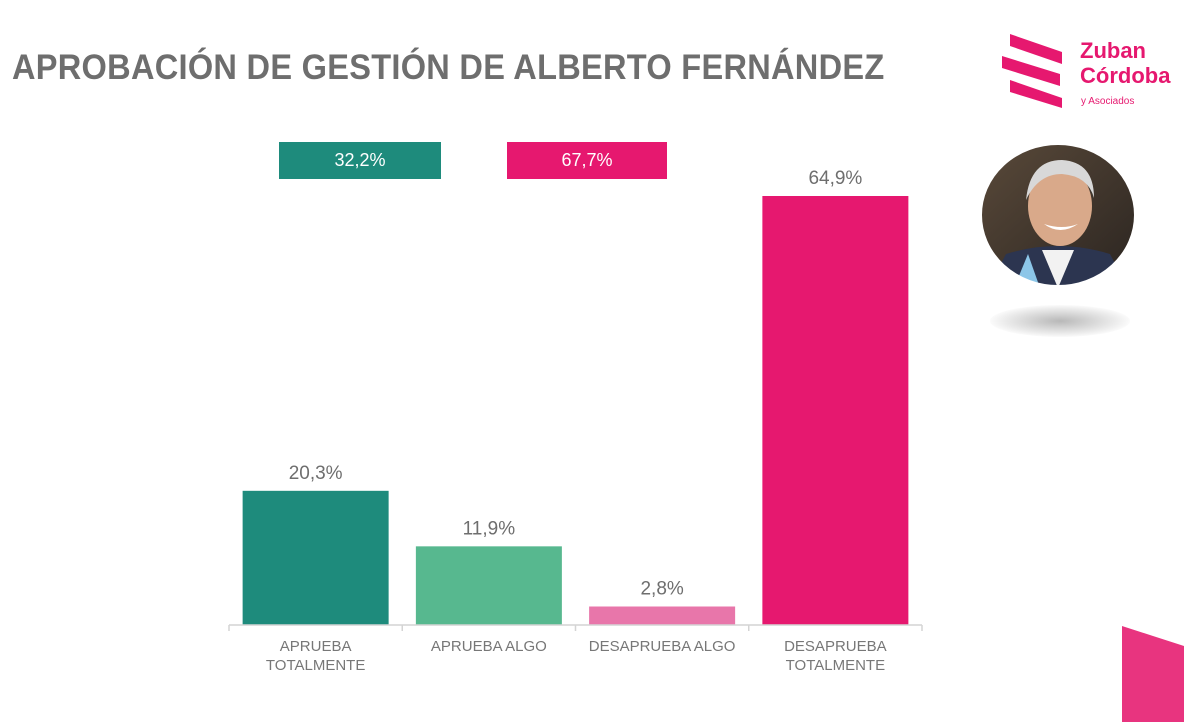 This screenshot has width=1200, height=722. I want to click on decorative-corner-shape, so click(1153, 674).